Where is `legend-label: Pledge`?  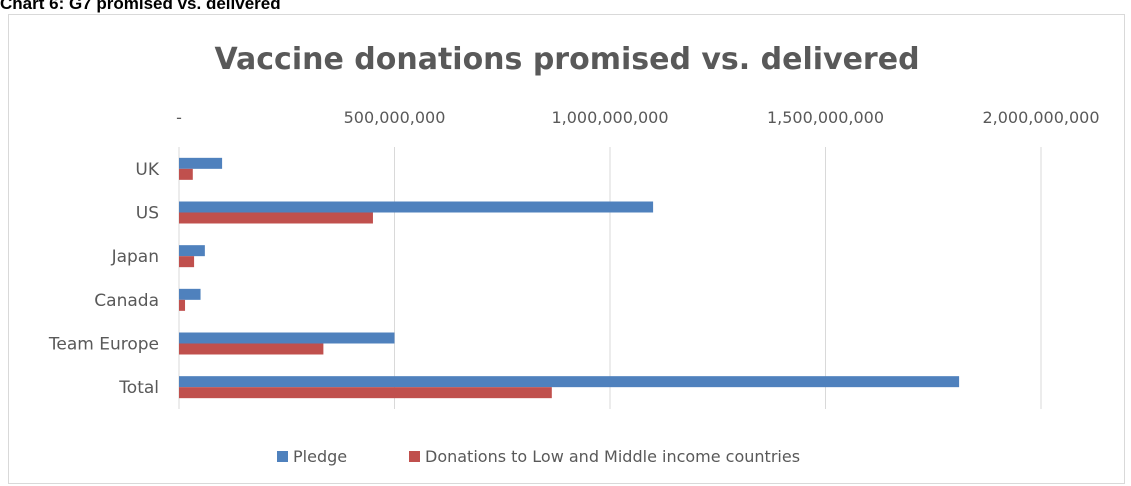 legend-label: Pledge is located at coordinates (320, 456).